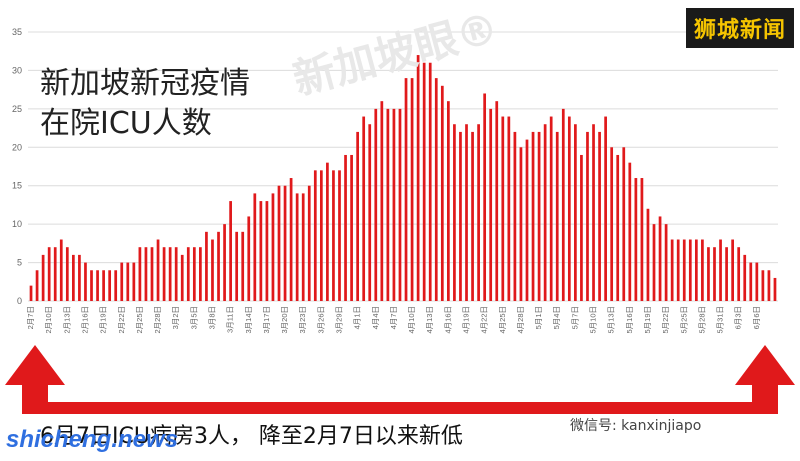 Image resolution: width=800 pixels, height=461 pixels. What do you see at coordinates (193, 317) in the screenshot?
I see `x-tick-label: 3月5日` at bounding box center [193, 317].